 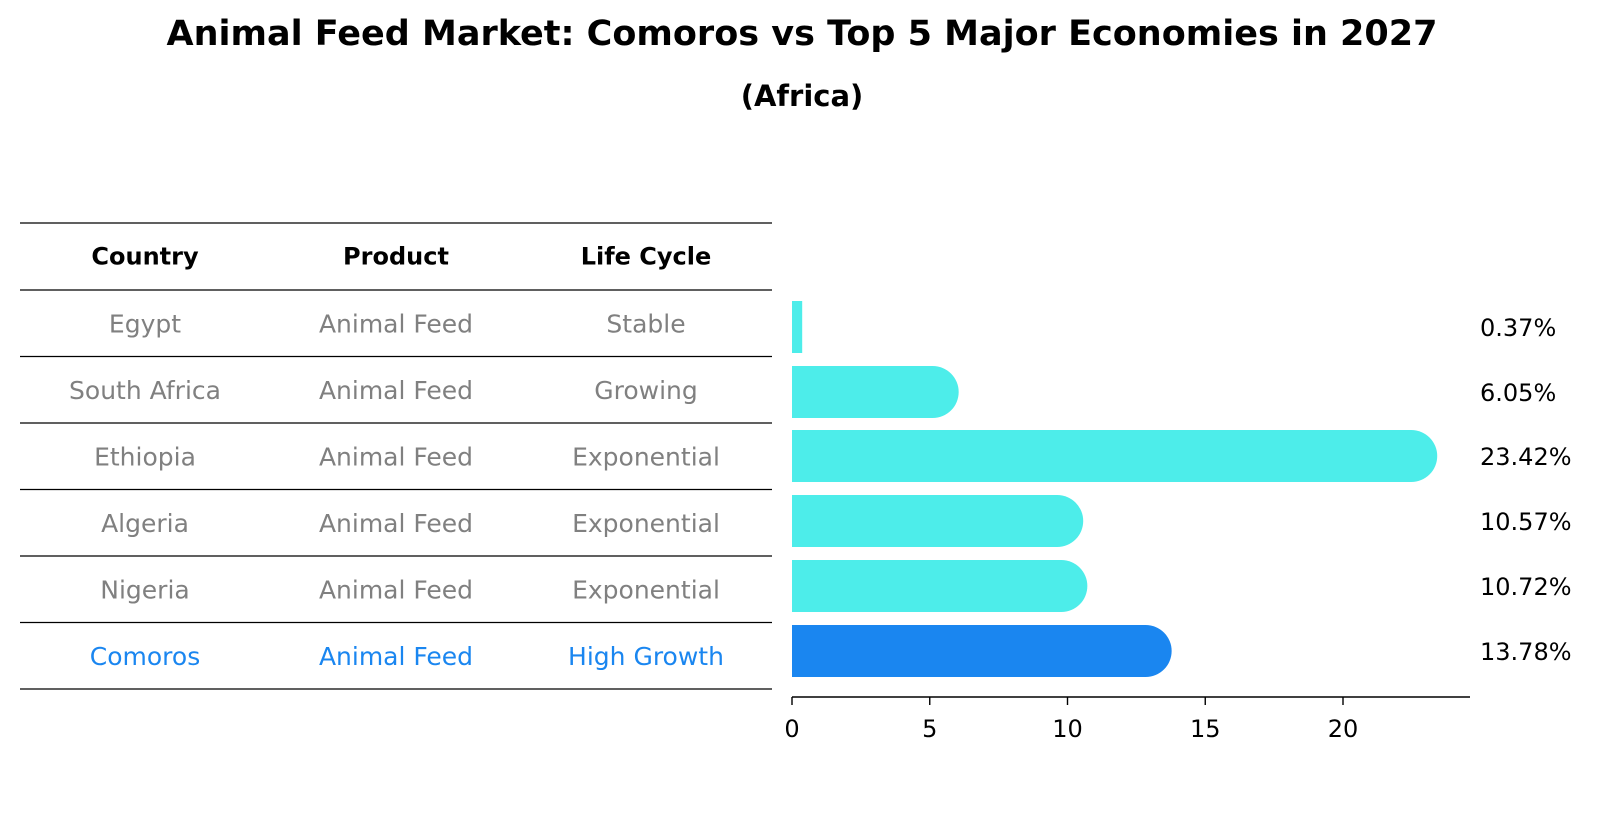 What do you see at coordinates (145, 390) in the screenshot?
I see `table-cell-country: South Africa` at bounding box center [145, 390].